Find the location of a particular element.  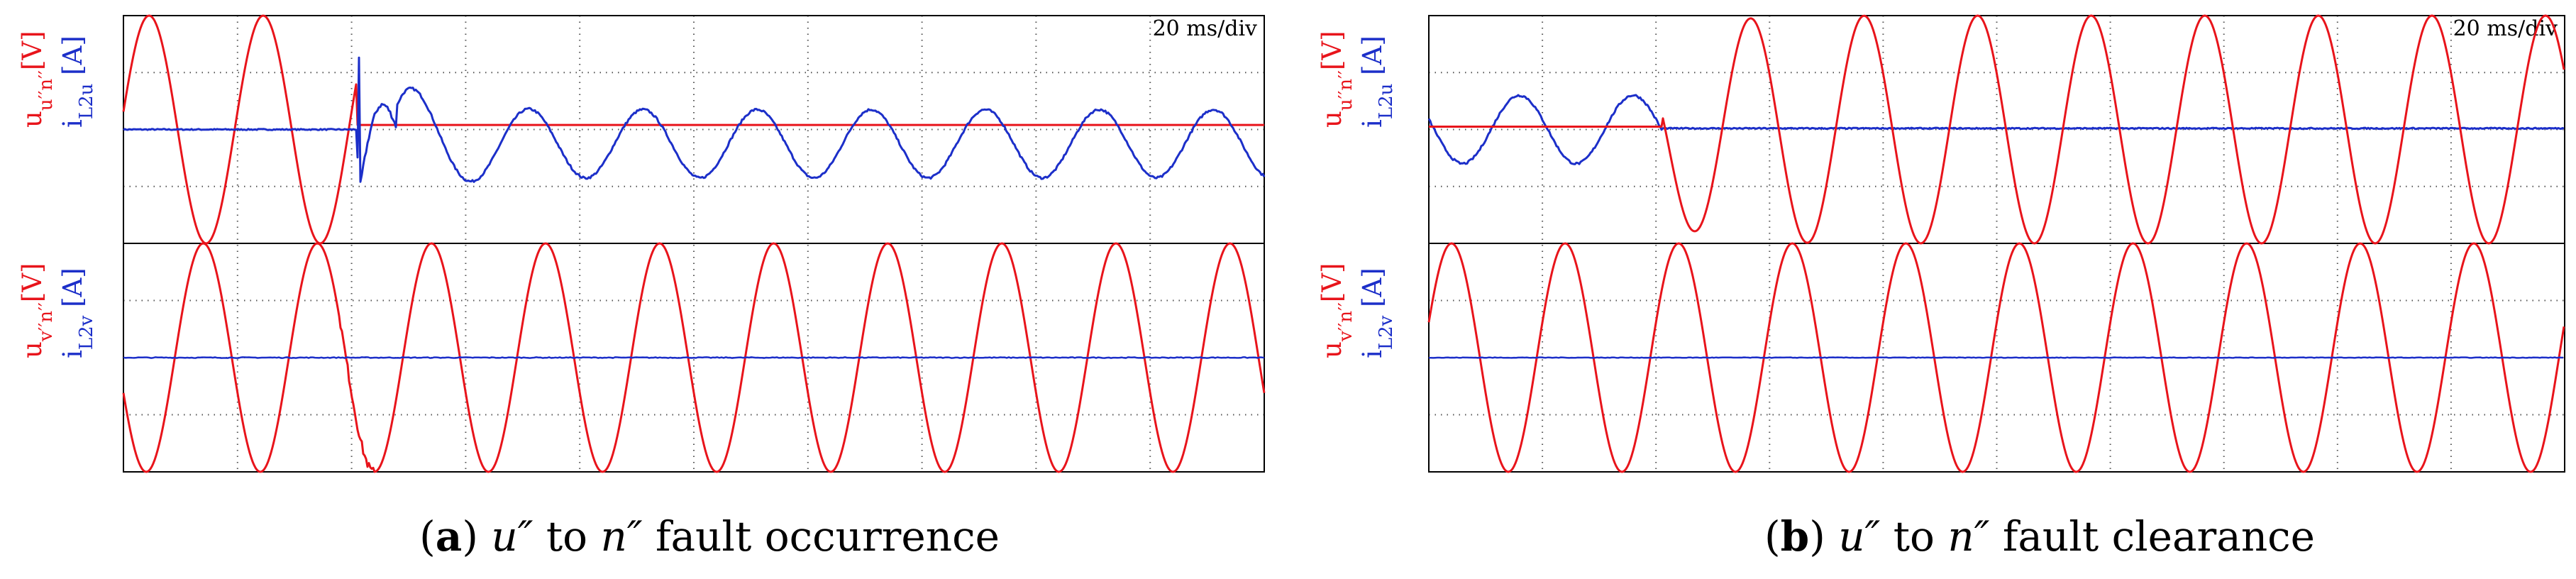

panel-b-time-scale: 20 ms/div is located at coordinates (2505, 28).